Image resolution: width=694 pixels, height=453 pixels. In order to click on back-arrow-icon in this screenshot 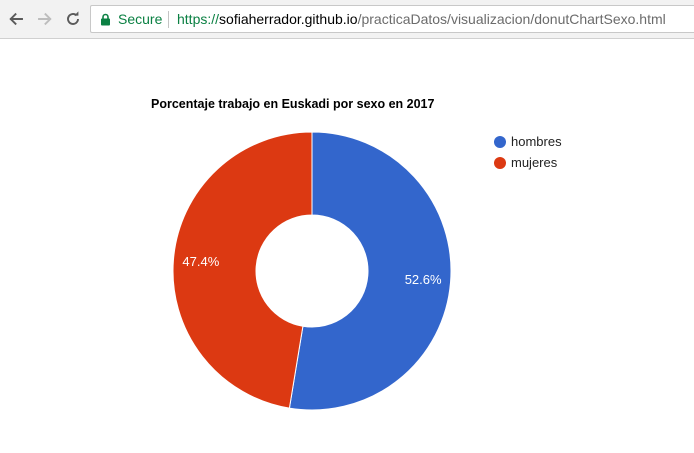, I will do `click(16, 19)`.